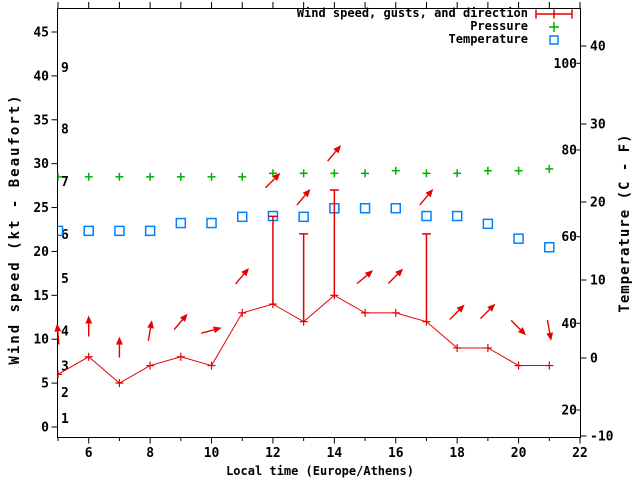 This screenshot has height=480, width=640. I want to click on beaufort-label: 8, so click(65, 130).